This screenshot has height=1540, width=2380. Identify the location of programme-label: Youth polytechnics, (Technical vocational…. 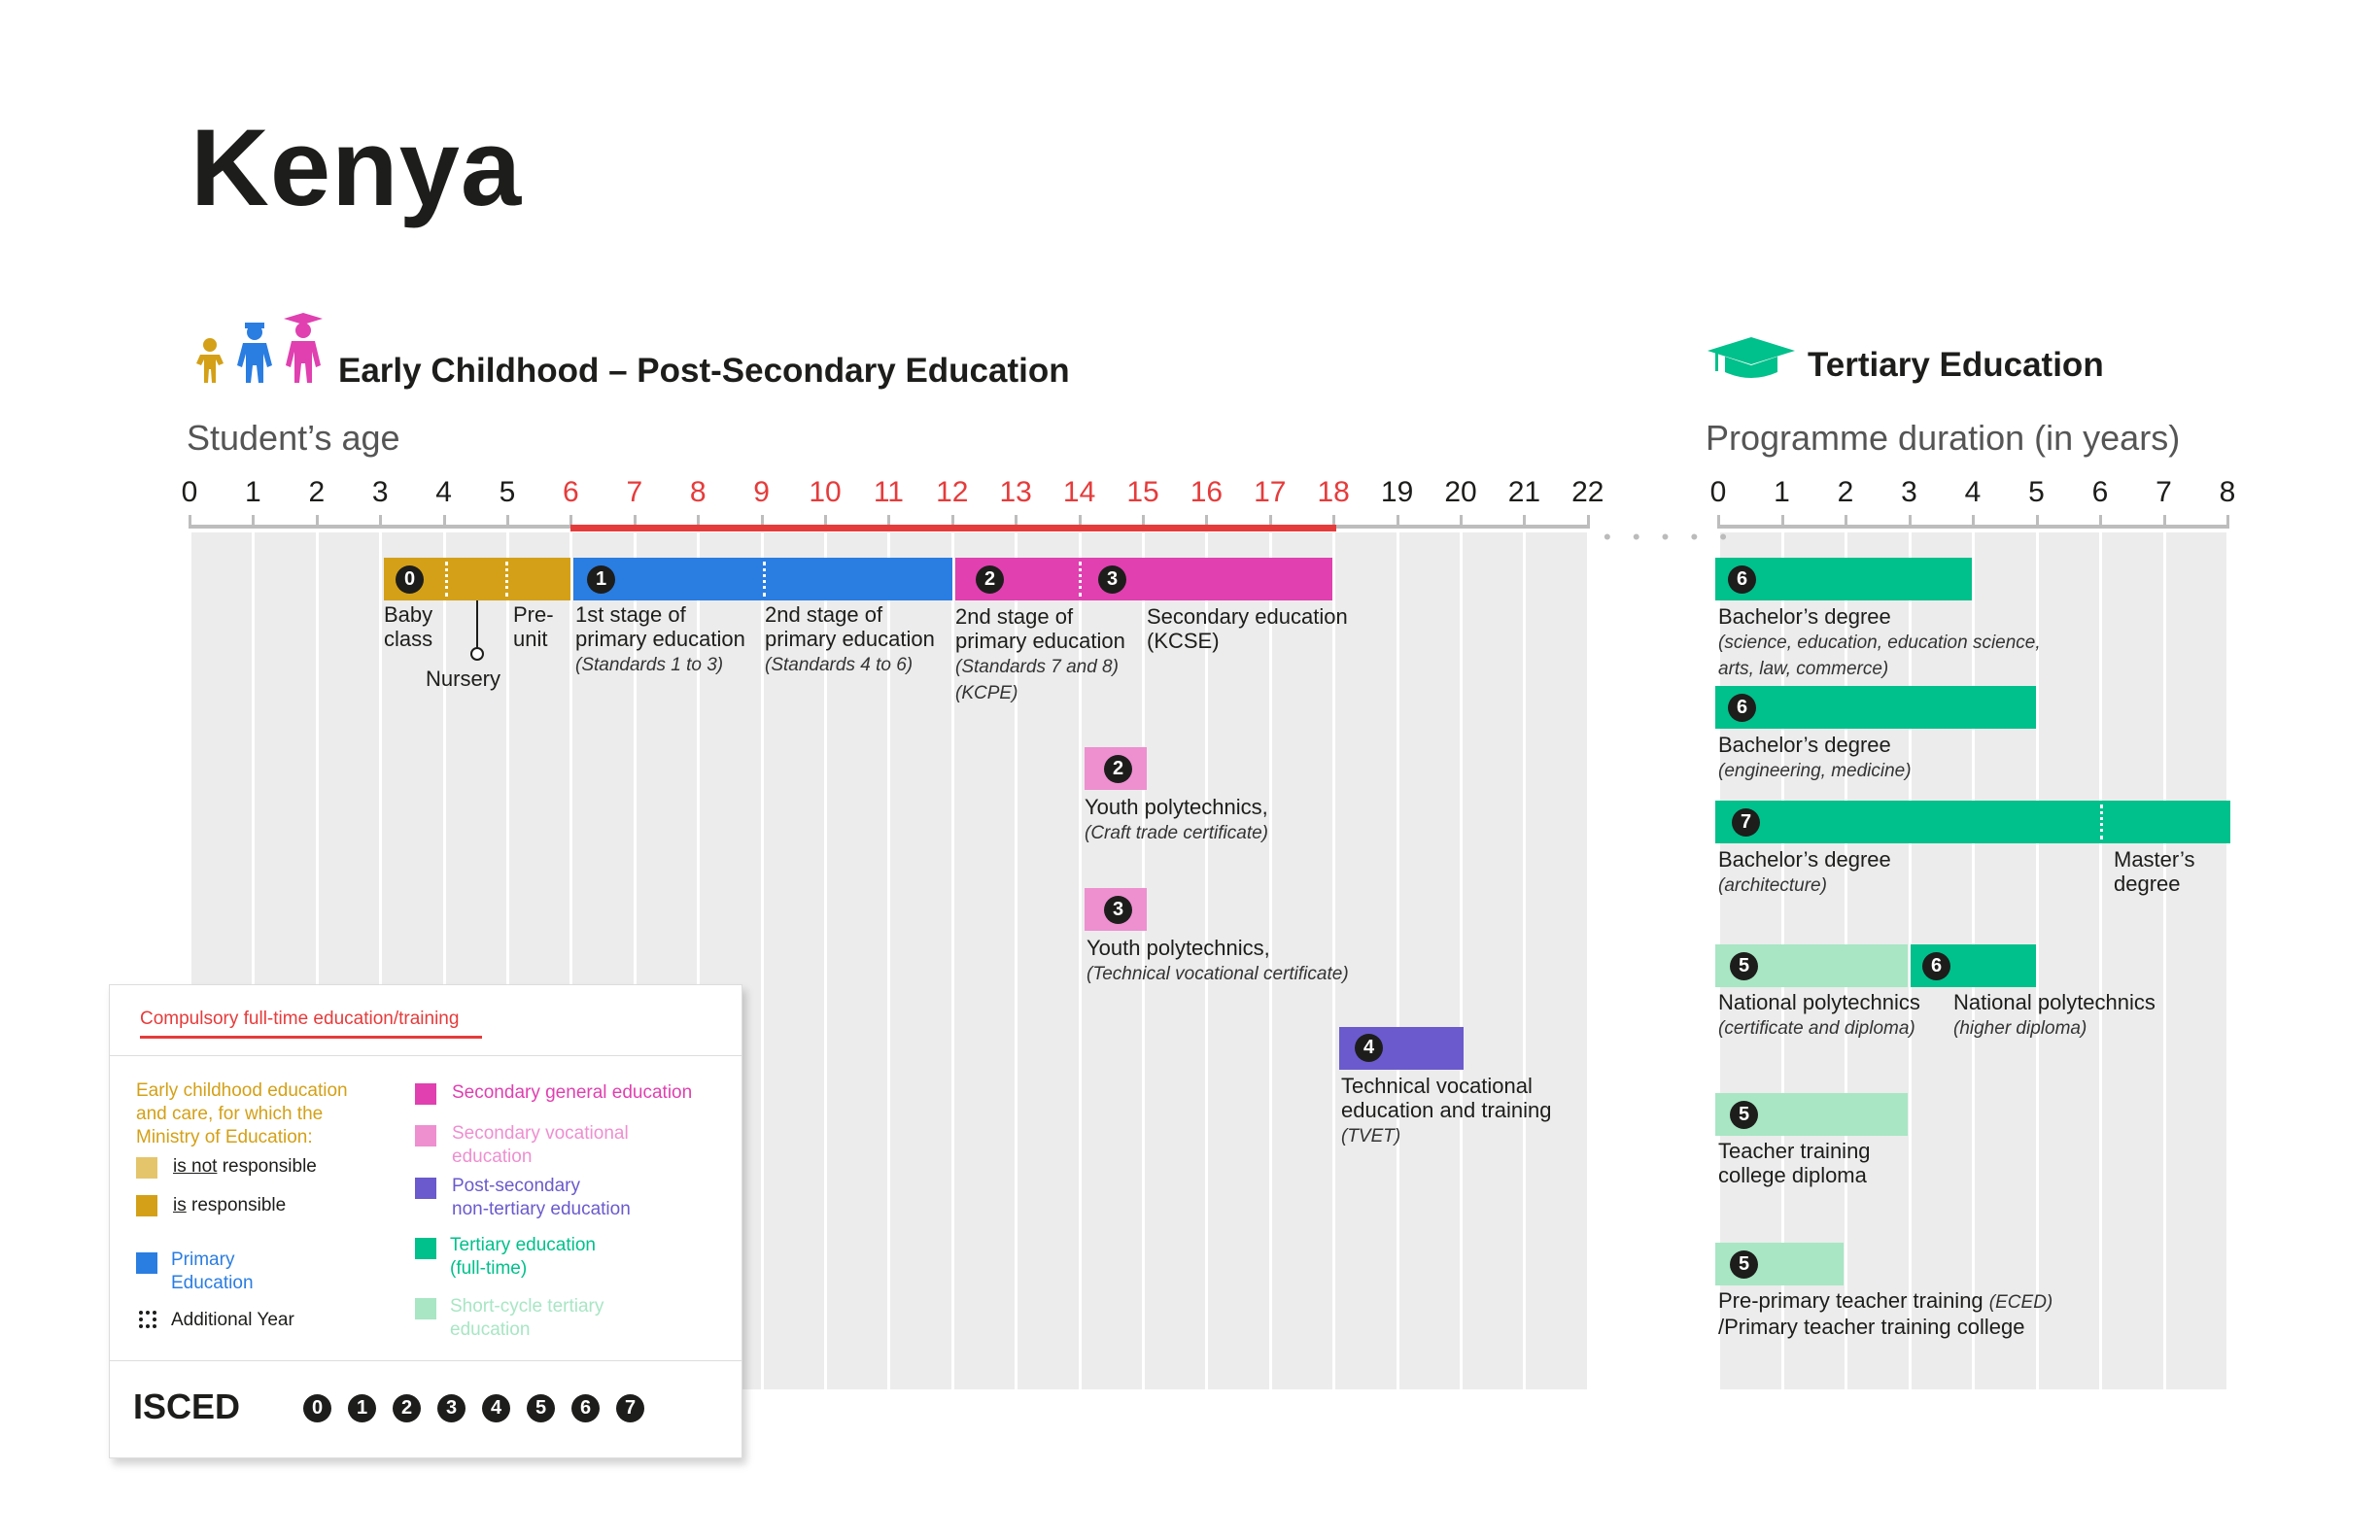
(1218, 960).